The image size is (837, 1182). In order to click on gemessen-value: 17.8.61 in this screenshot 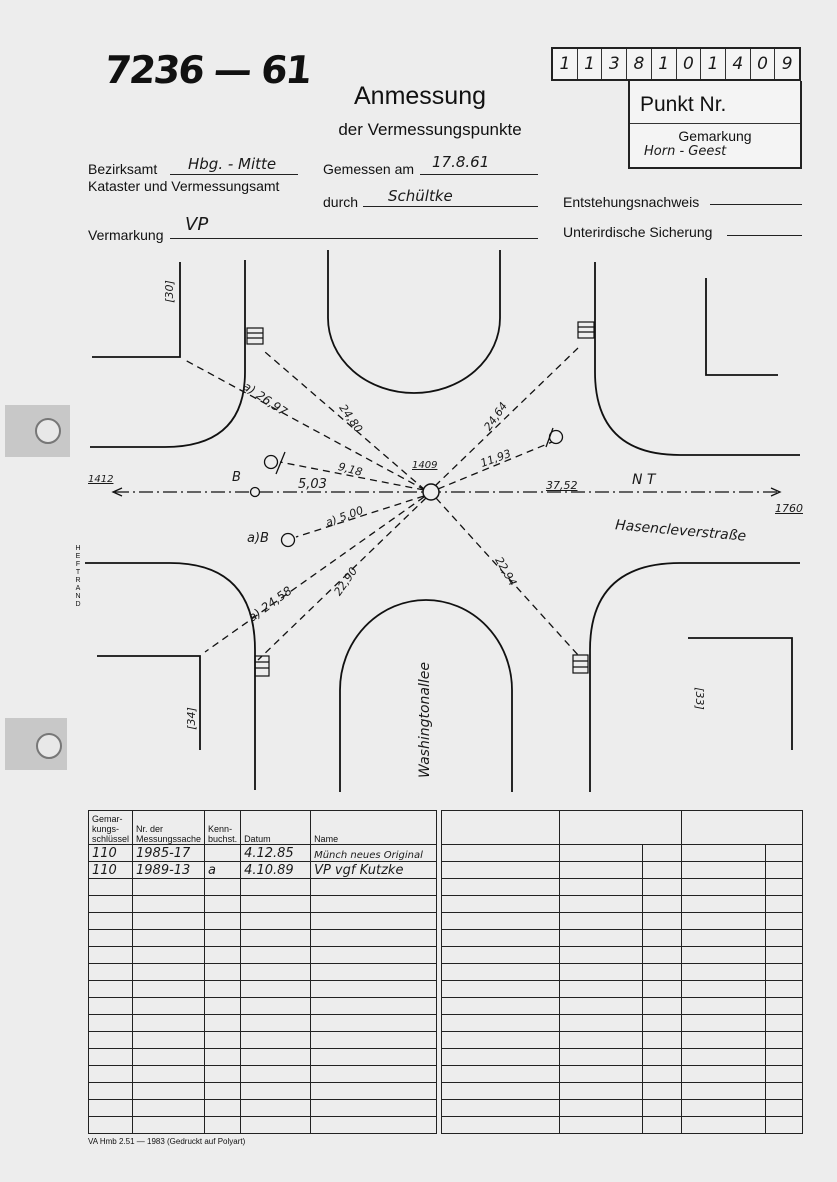, I will do `click(461, 162)`.